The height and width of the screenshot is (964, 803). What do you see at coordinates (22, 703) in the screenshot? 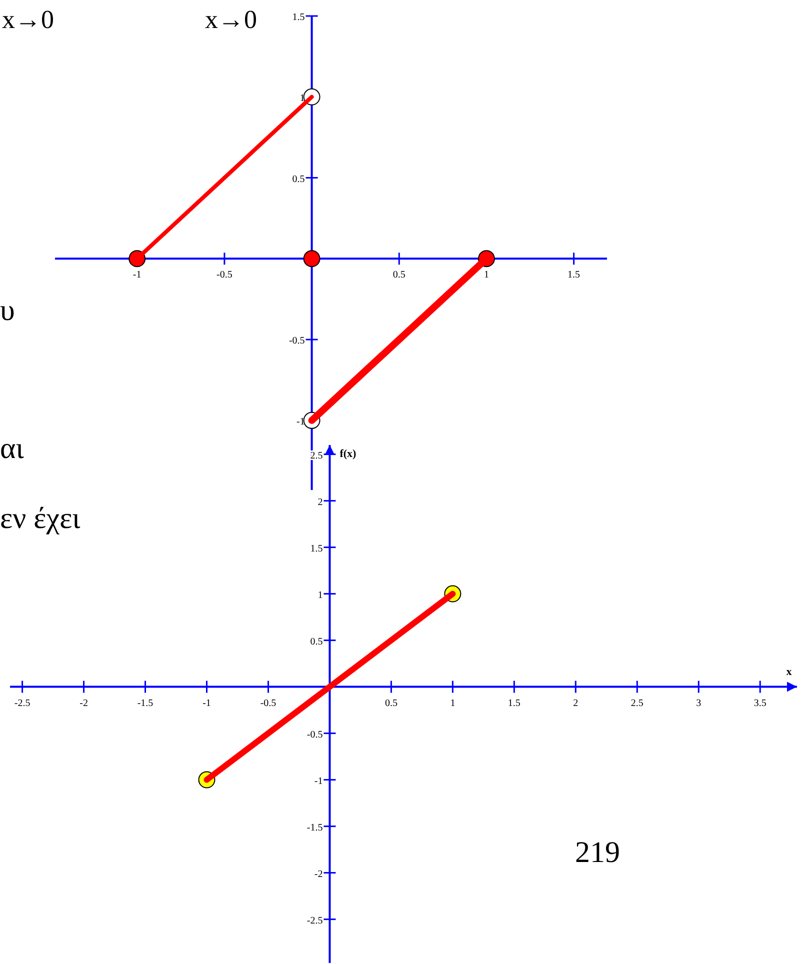
I see `x-tick-label: -2.5` at bounding box center [22, 703].